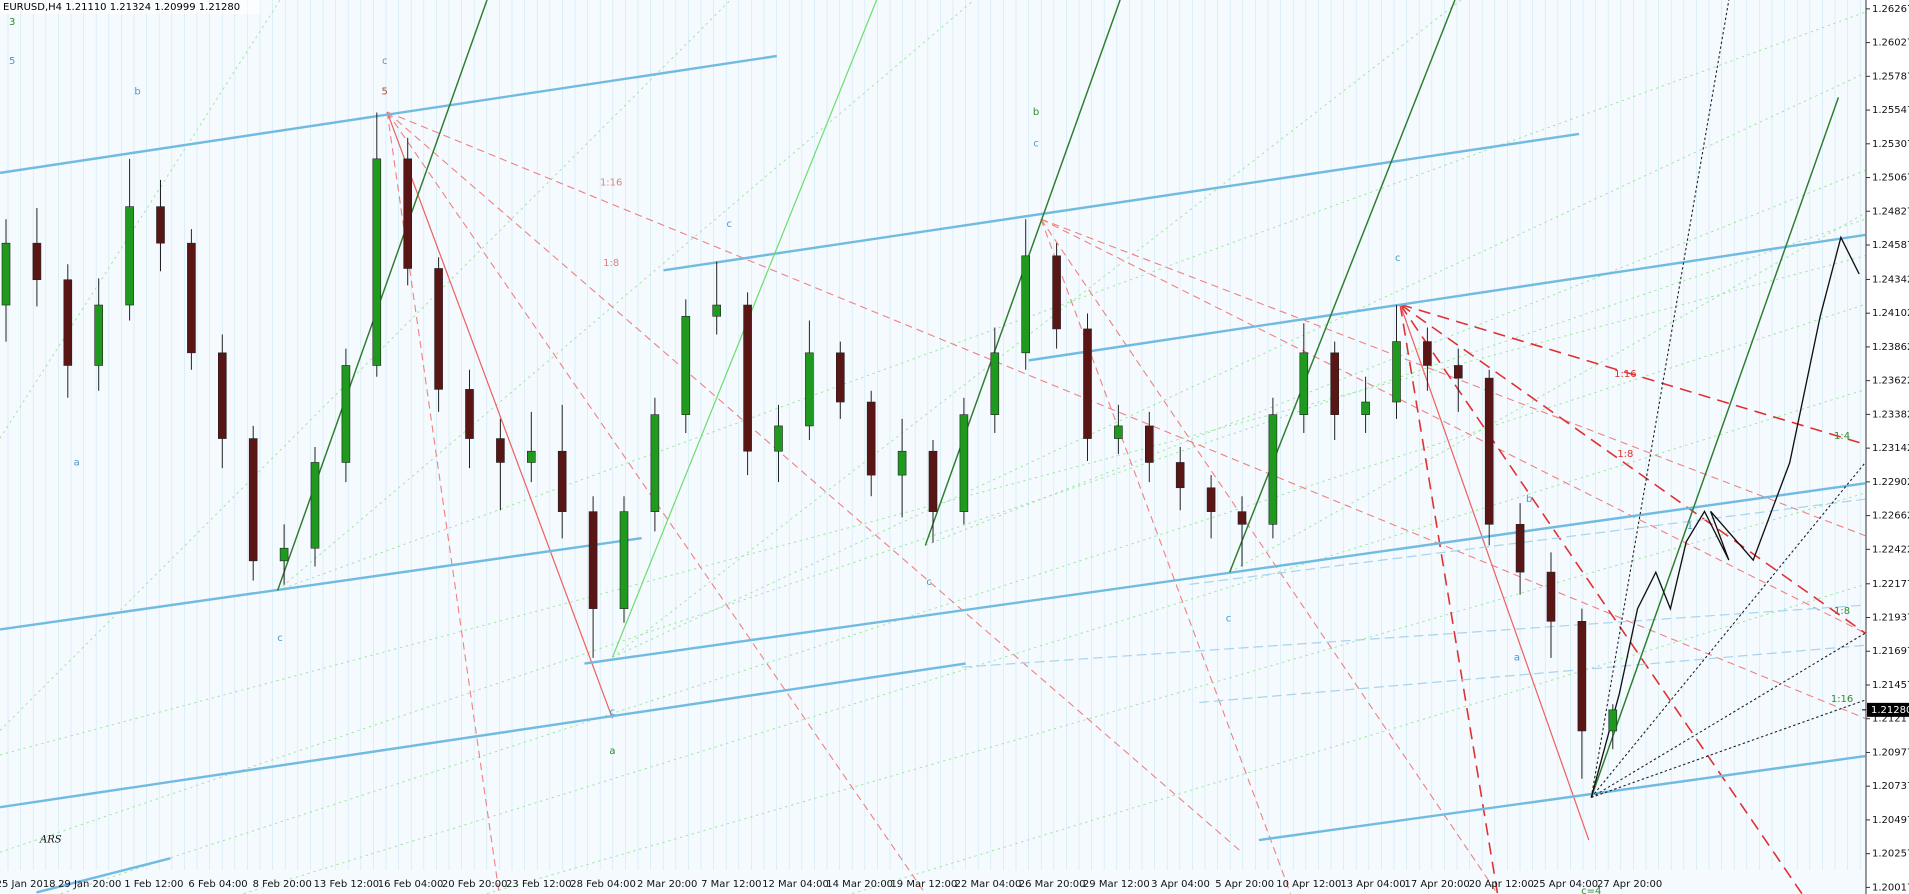 The width and height of the screenshot is (1909, 894). What do you see at coordinates (1116, 884) in the screenshot?
I see `x-tick-label: 29 Mar 12:00` at bounding box center [1116, 884].